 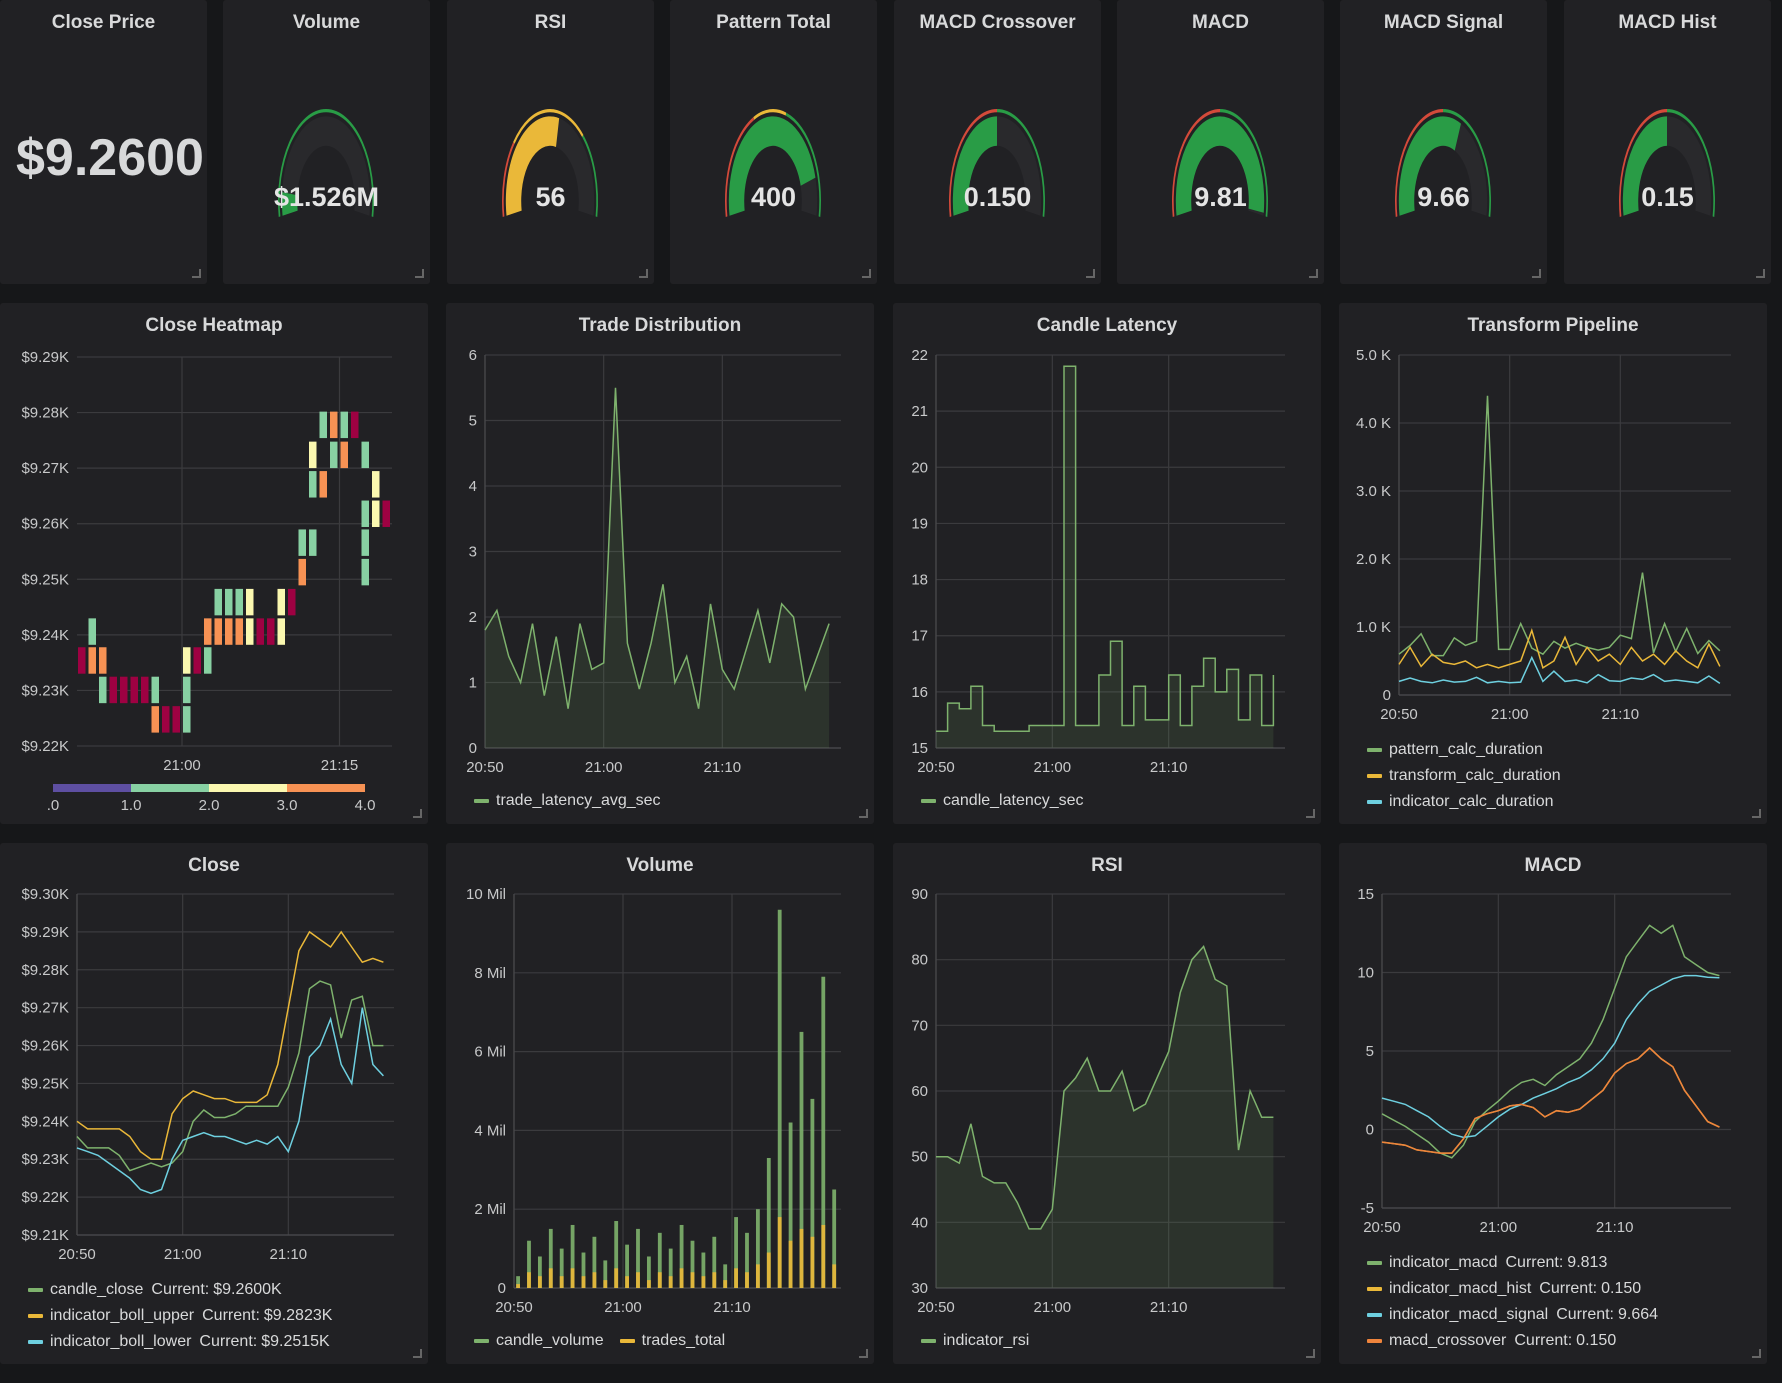 What do you see at coordinates (155, 1290) in the screenshot?
I see `legend-item: candle_close Current: $9.2600K` at bounding box center [155, 1290].